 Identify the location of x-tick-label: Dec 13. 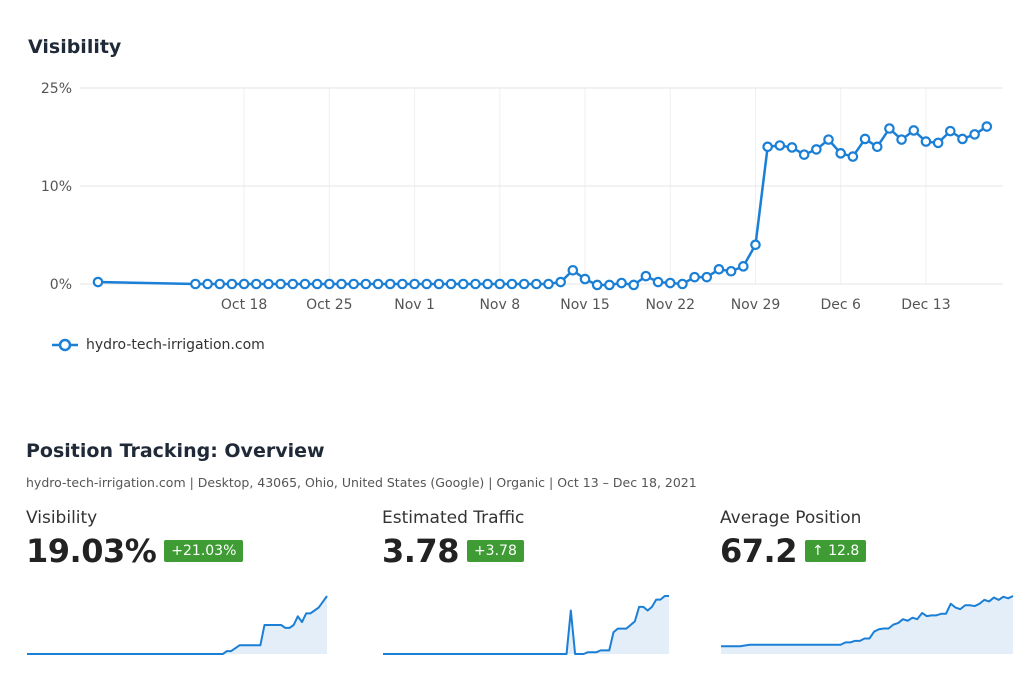
(925, 305).